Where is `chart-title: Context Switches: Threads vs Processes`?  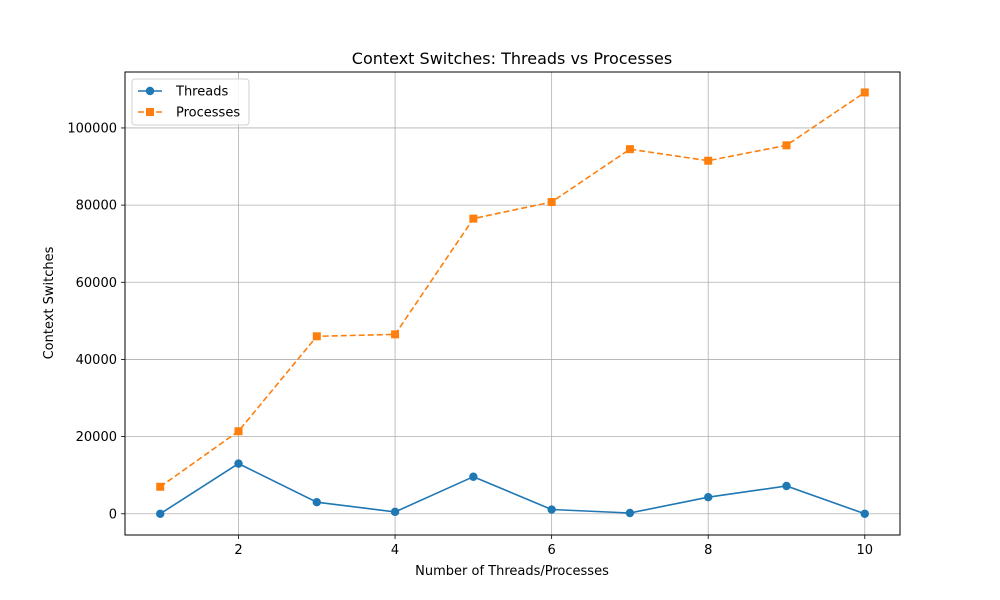
chart-title: Context Switches: Threads vs Processes is located at coordinates (512, 58).